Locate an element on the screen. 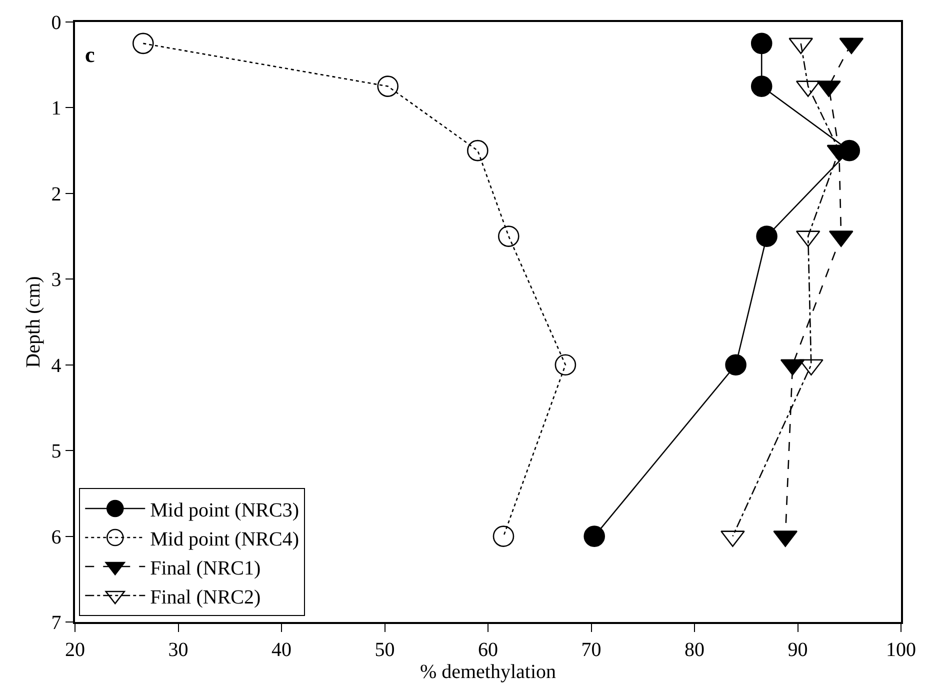 The height and width of the screenshot is (692, 928). y-axis-title: Depth (cm) is located at coordinates (33, 322).